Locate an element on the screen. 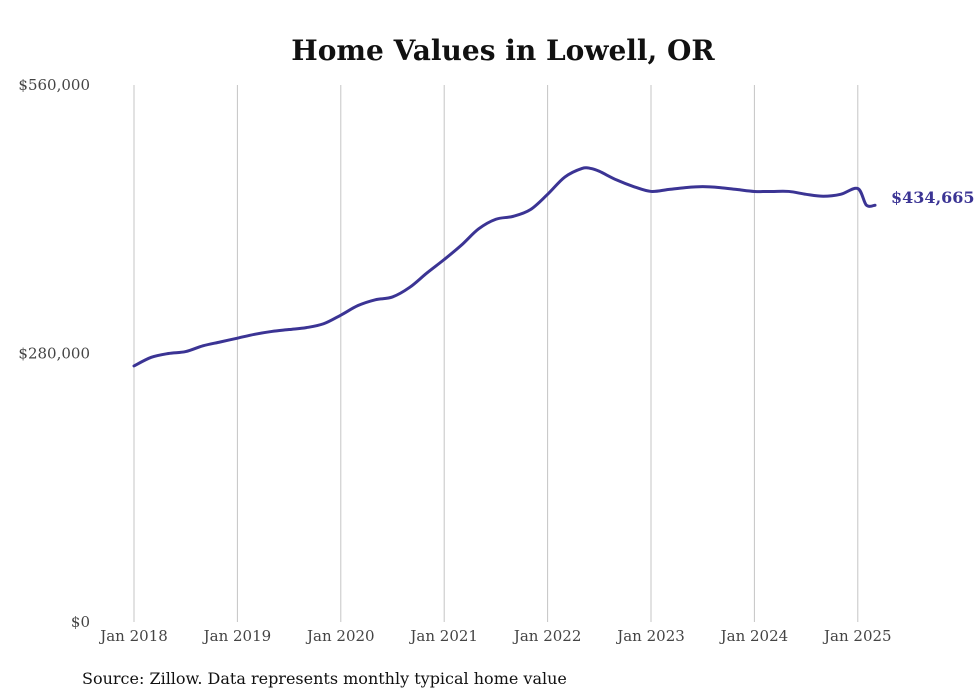  chart-title: Home Values in Lowell, OR is located at coordinates (503, 50).